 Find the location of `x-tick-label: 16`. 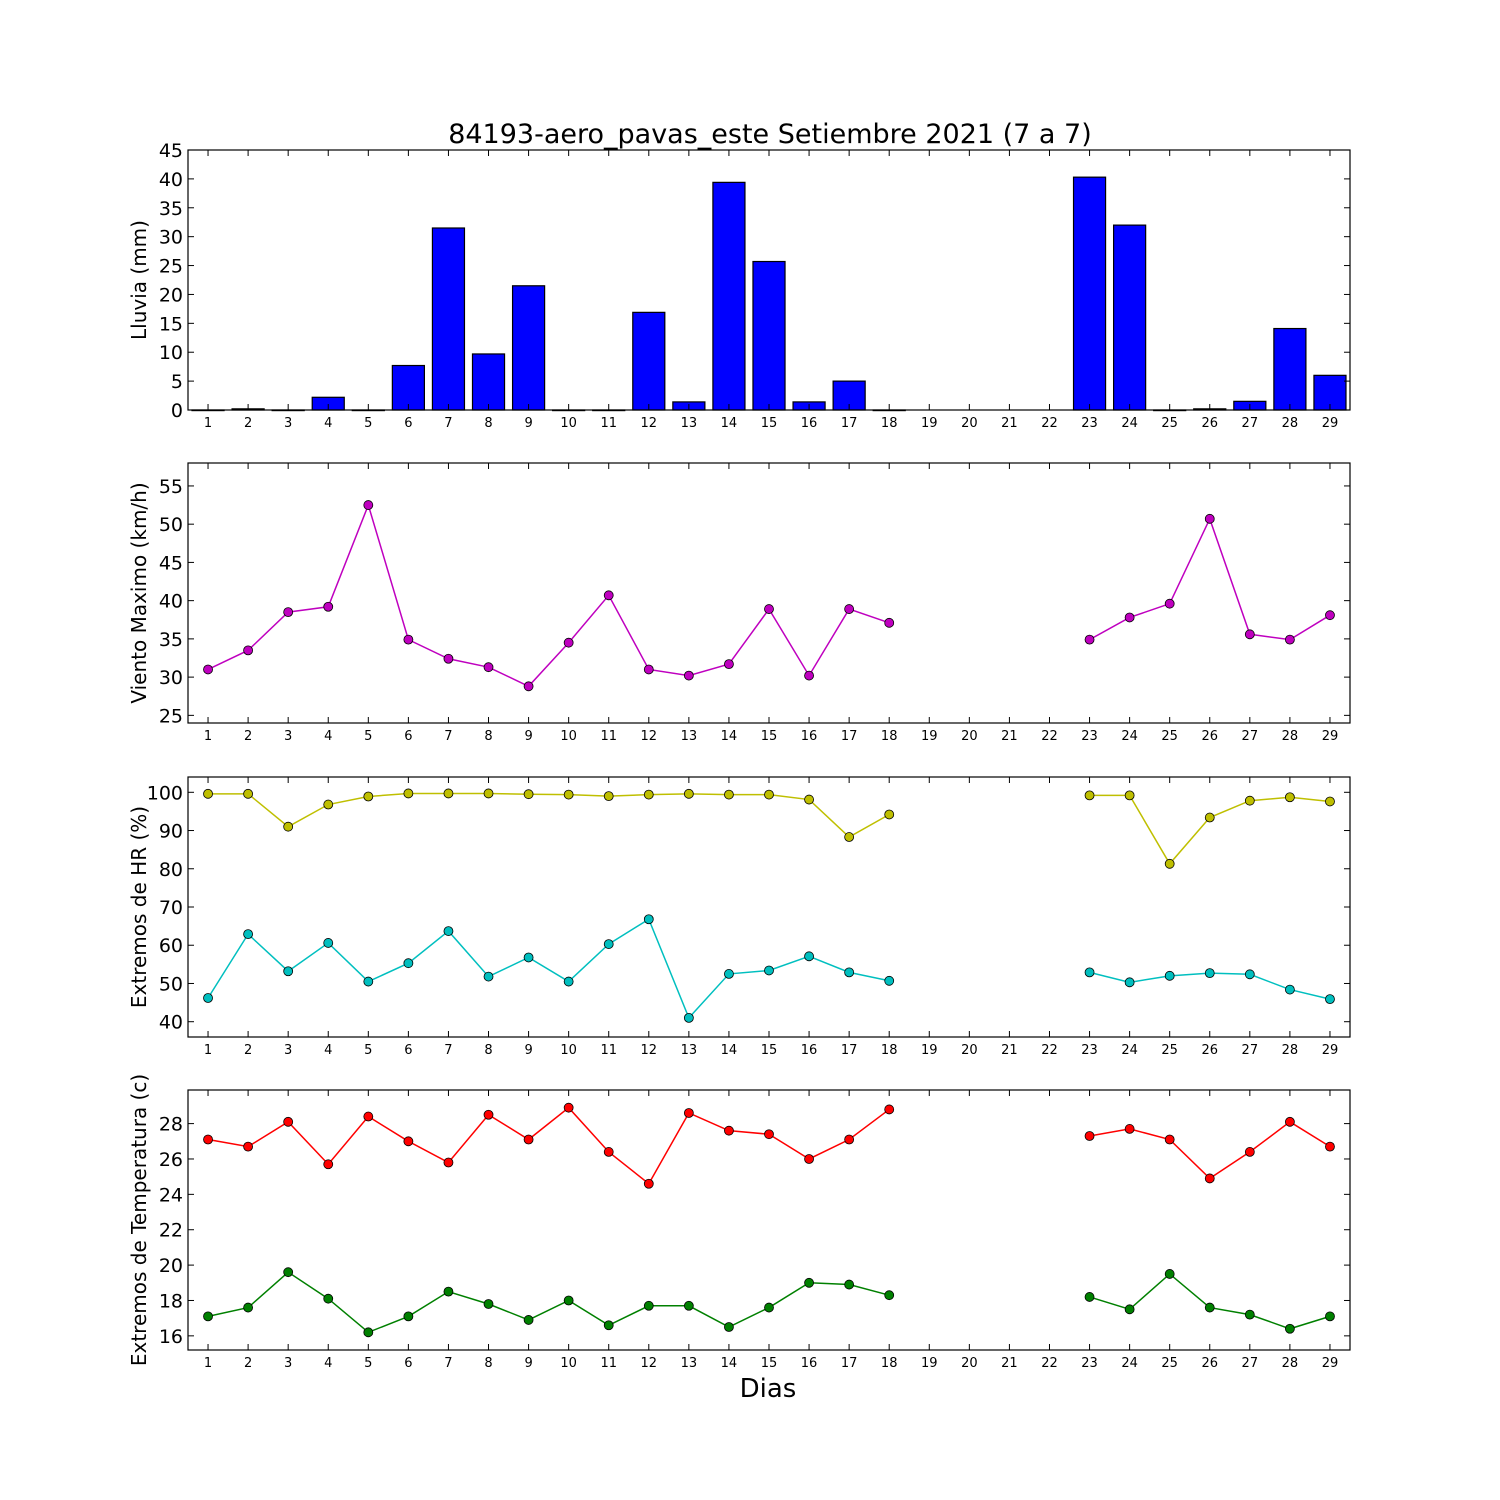

x-tick-label: 16 is located at coordinates (809, 423).